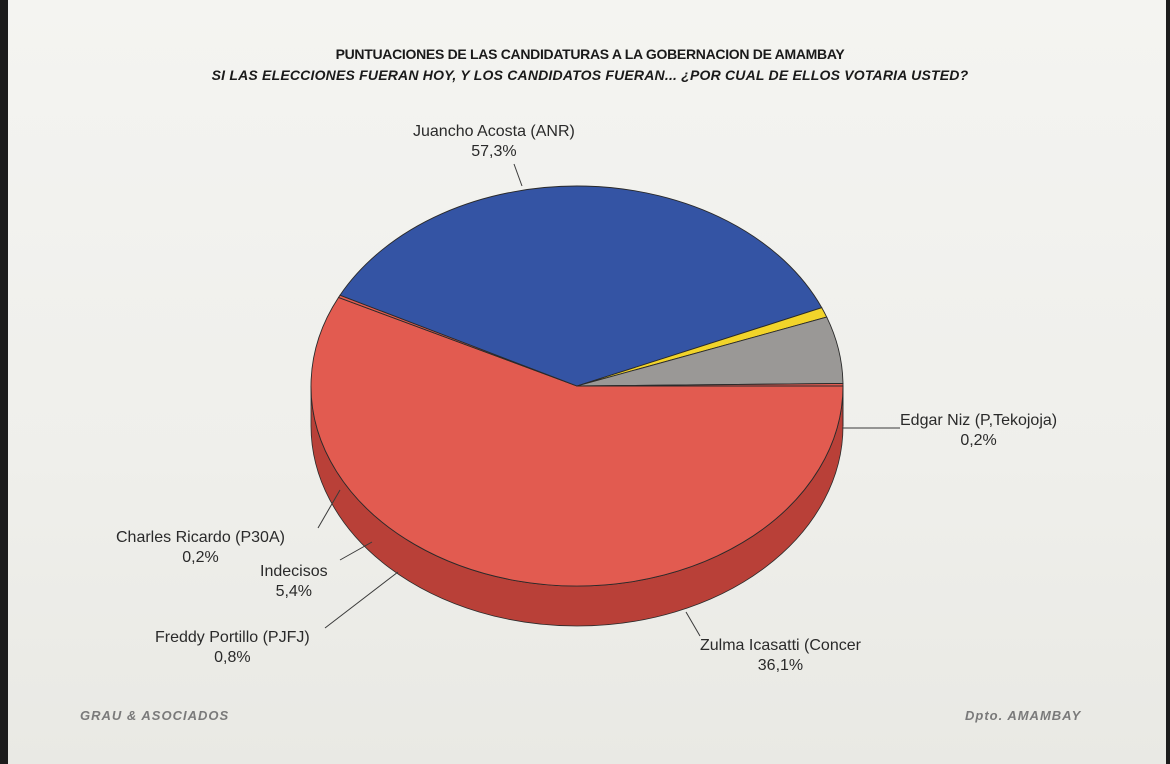 Image resolution: width=1170 pixels, height=764 pixels. What do you see at coordinates (294, 571) in the screenshot?
I see `slice-name: Indecisos` at bounding box center [294, 571].